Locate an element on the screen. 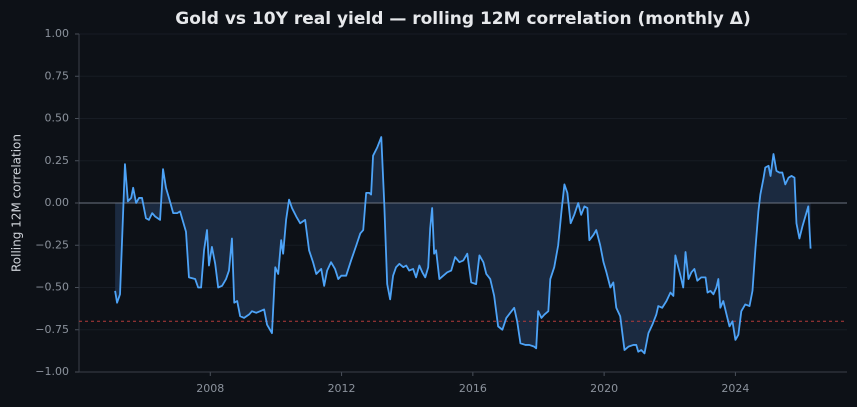  y-axis-label: Rolling 12M correlation is located at coordinates (17, 203).